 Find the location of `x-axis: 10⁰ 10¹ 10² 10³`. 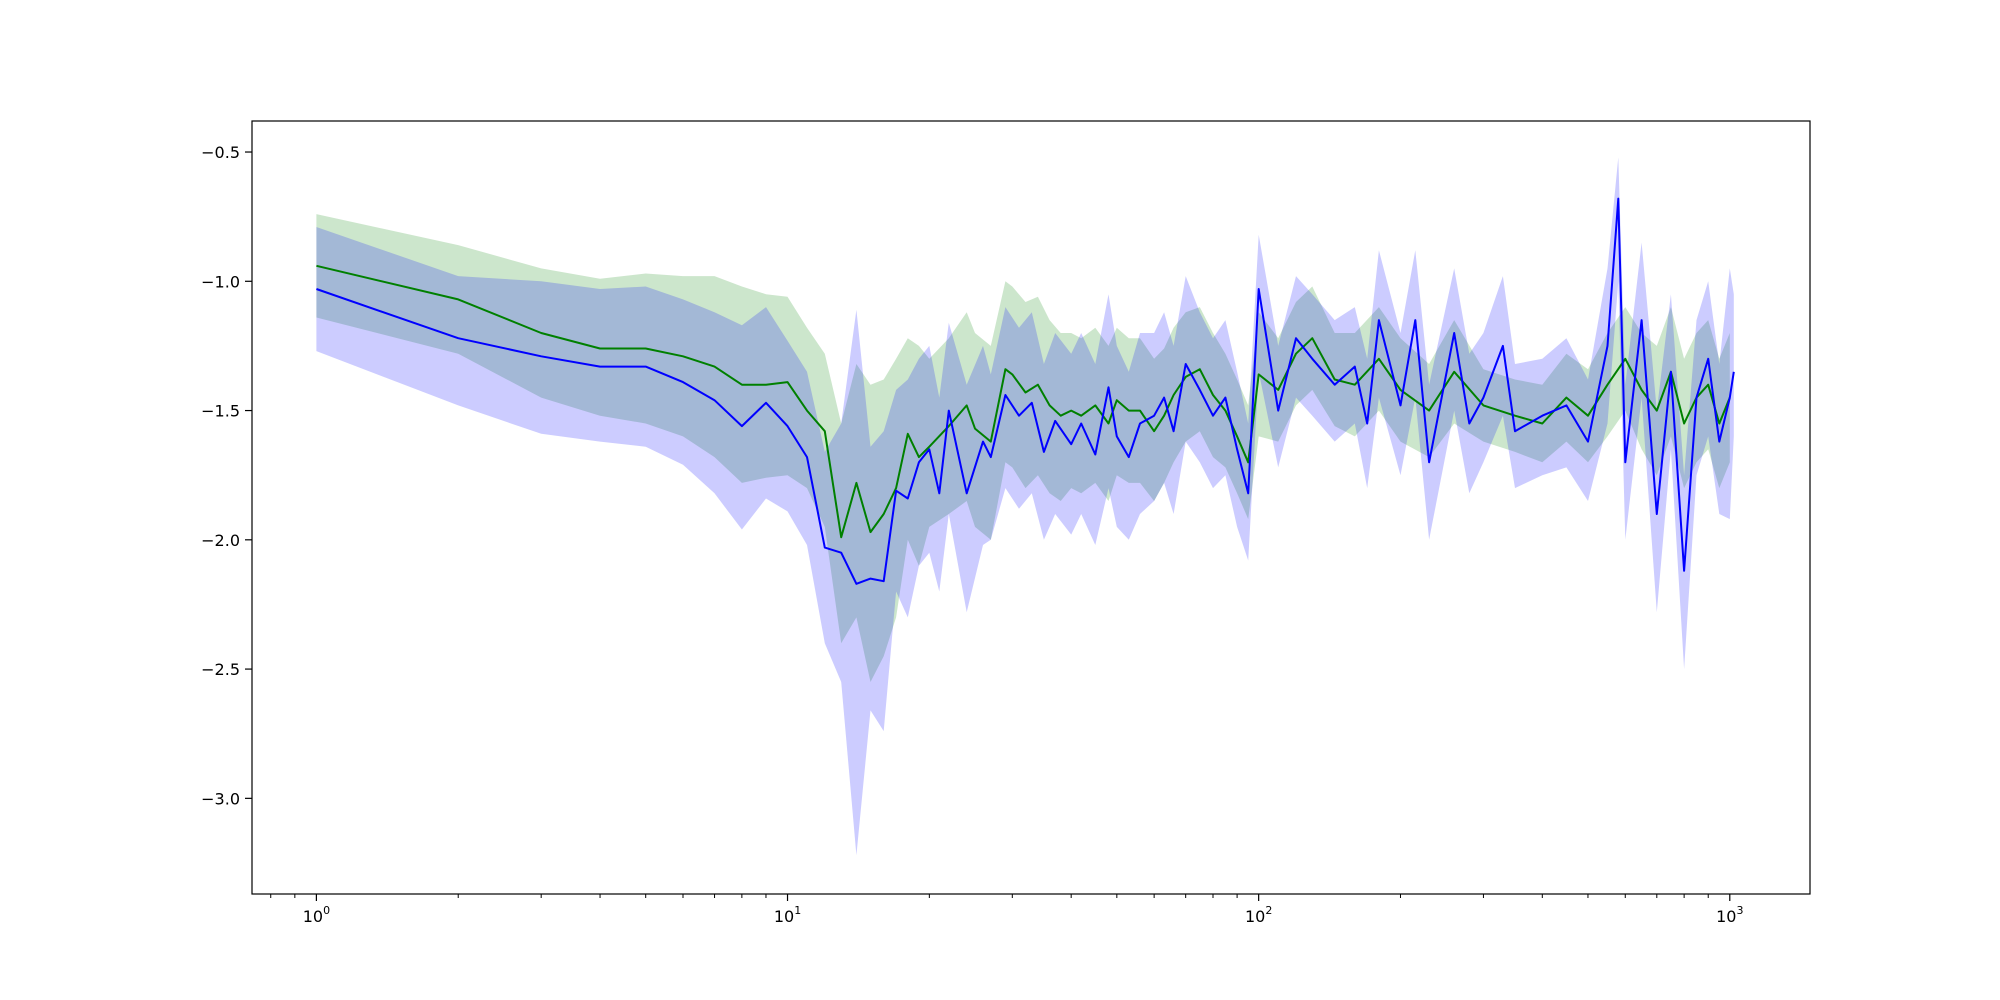

x-axis: 10⁰ 10¹ 10² 10³ is located at coordinates (1006, 910).